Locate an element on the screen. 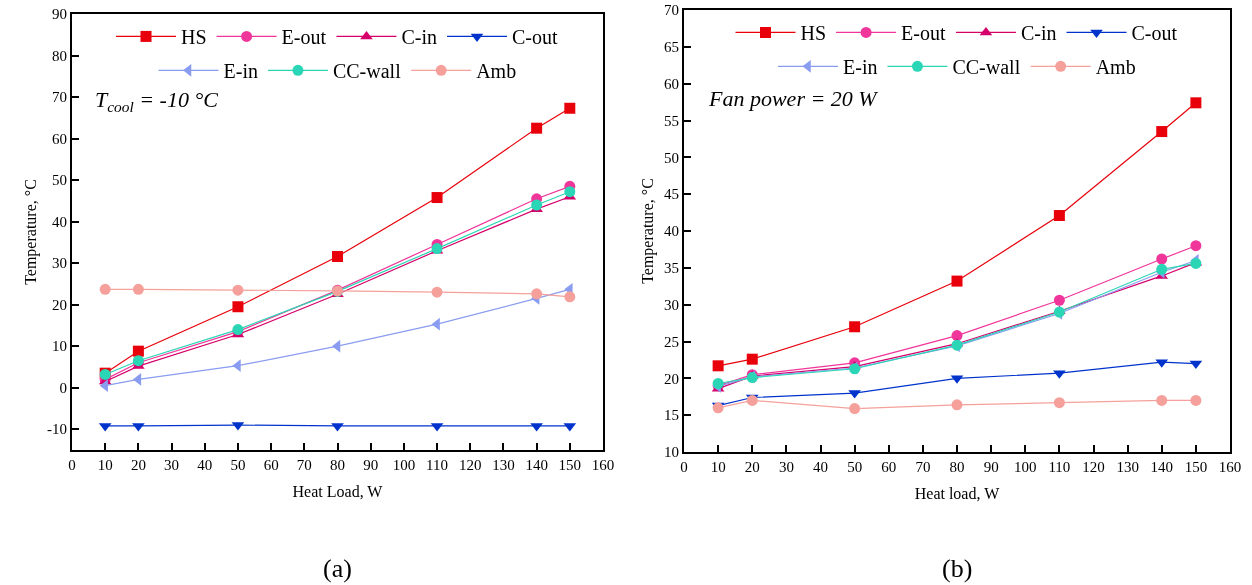  y-tick-label: 80 is located at coordinates (59, 55).